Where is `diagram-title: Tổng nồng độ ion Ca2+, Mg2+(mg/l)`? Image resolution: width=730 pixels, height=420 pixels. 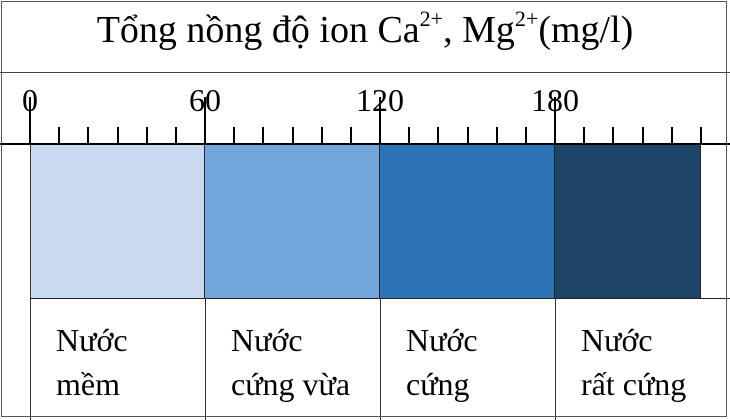 diagram-title: Tổng nồng độ ion Ca2+, Mg2+(mg/l) is located at coordinates (365, 30).